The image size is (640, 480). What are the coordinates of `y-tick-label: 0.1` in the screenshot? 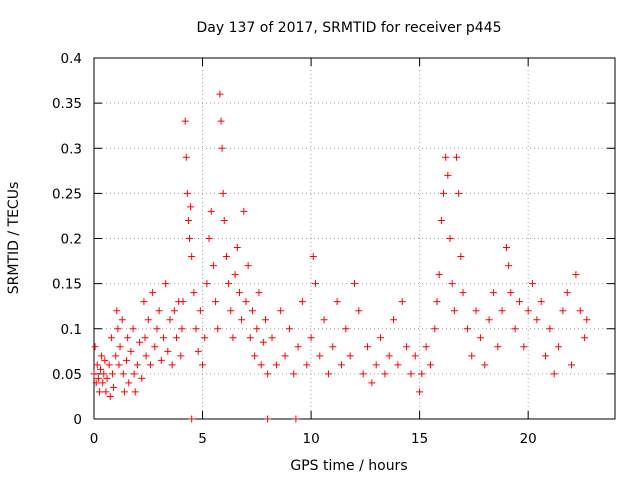 It's located at (71, 330).